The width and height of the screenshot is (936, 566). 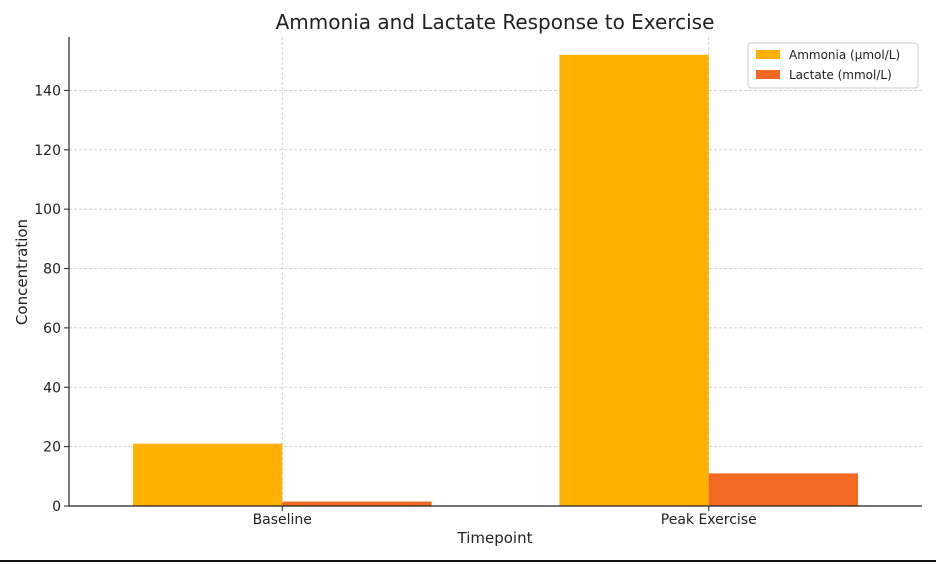 What do you see at coordinates (207, 474) in the screenshot?
I see `bar-ammonia-baseline` at bounding box center [207, 474].